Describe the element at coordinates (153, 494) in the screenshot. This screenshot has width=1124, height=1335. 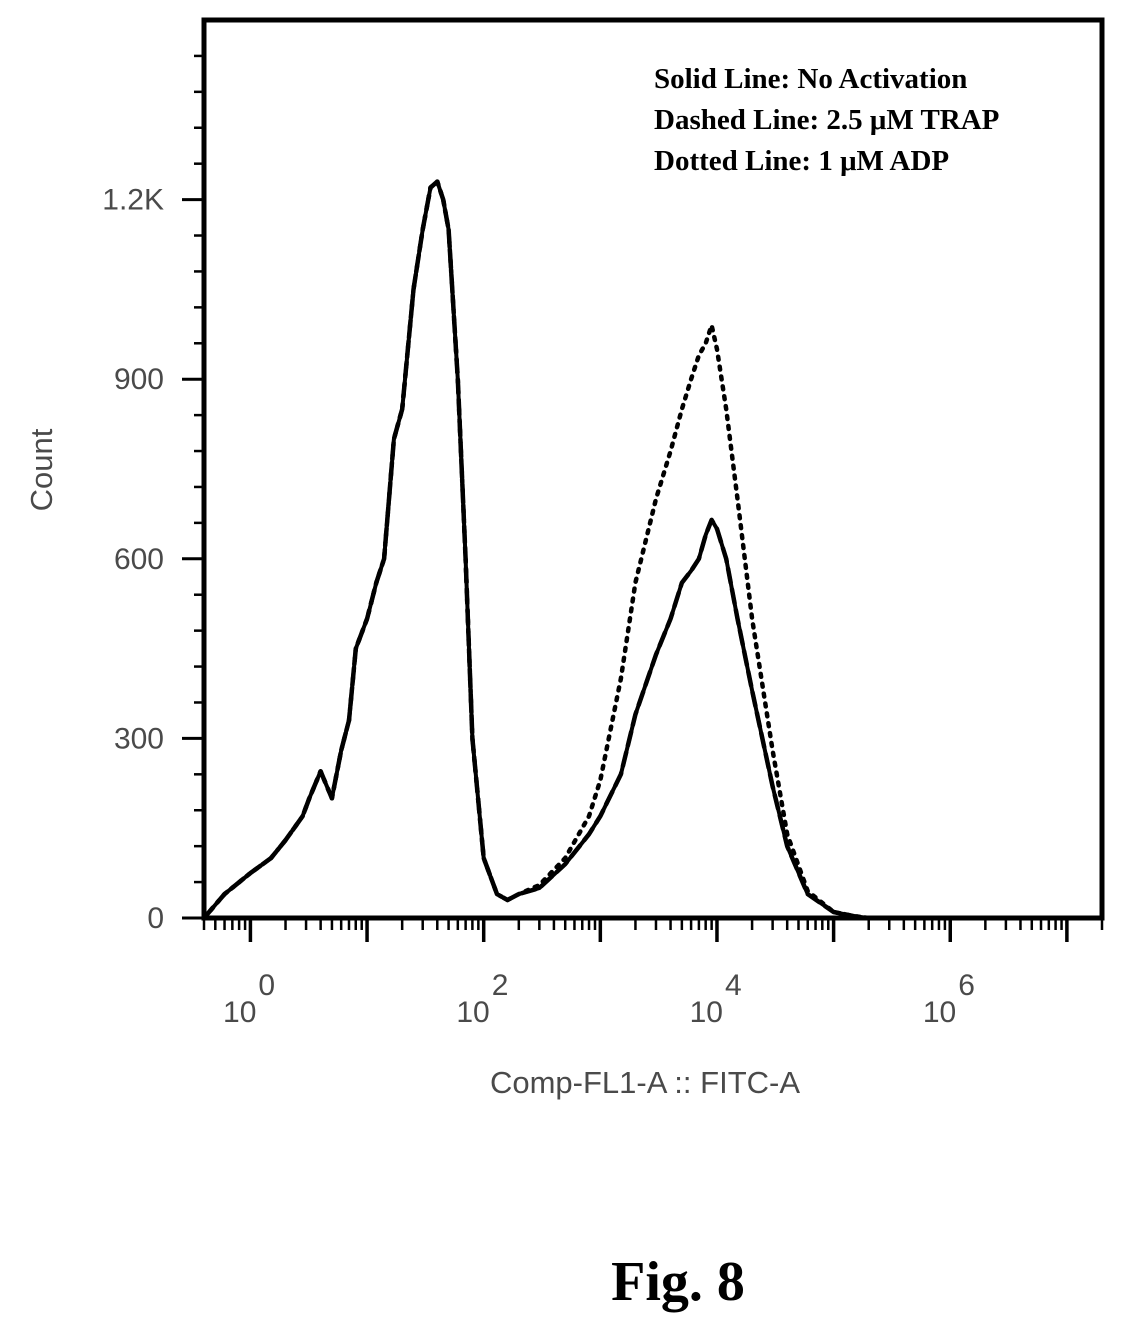
I see `y-axis-ticks: 0 300 600 900 1.2K` at that location.